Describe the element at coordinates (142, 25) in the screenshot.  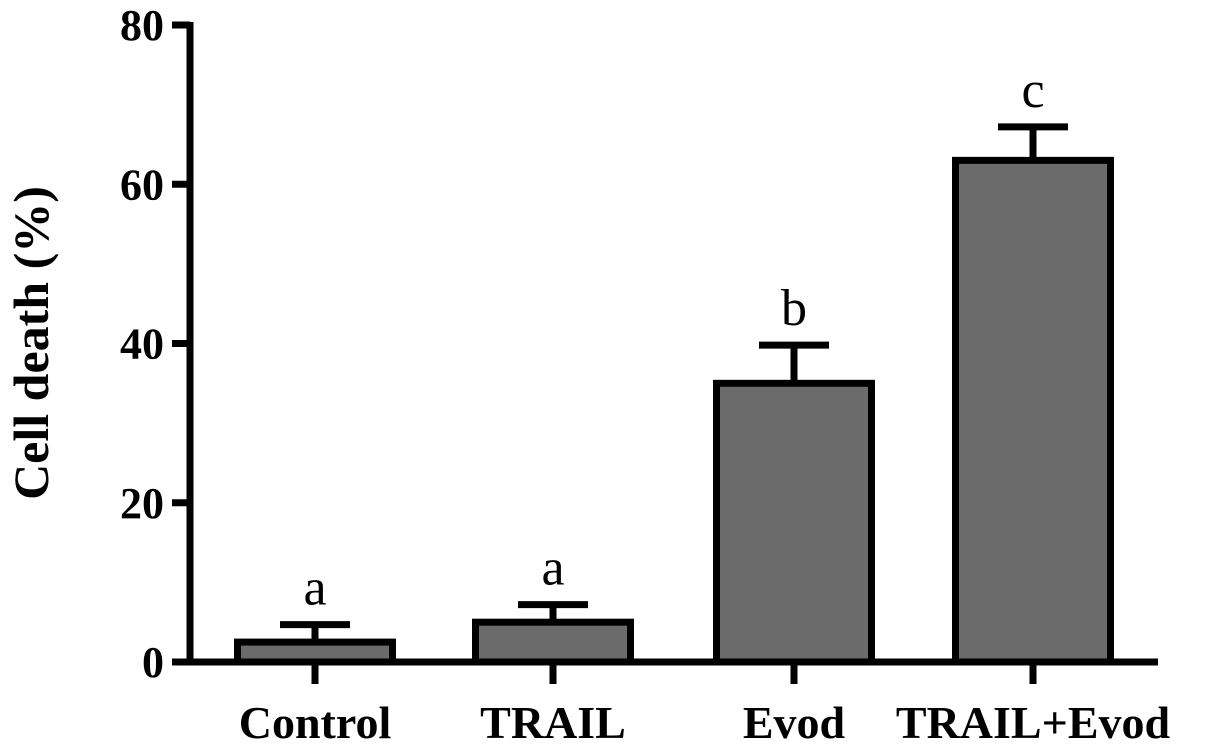
I see `y-tick-label: 80` at that location.